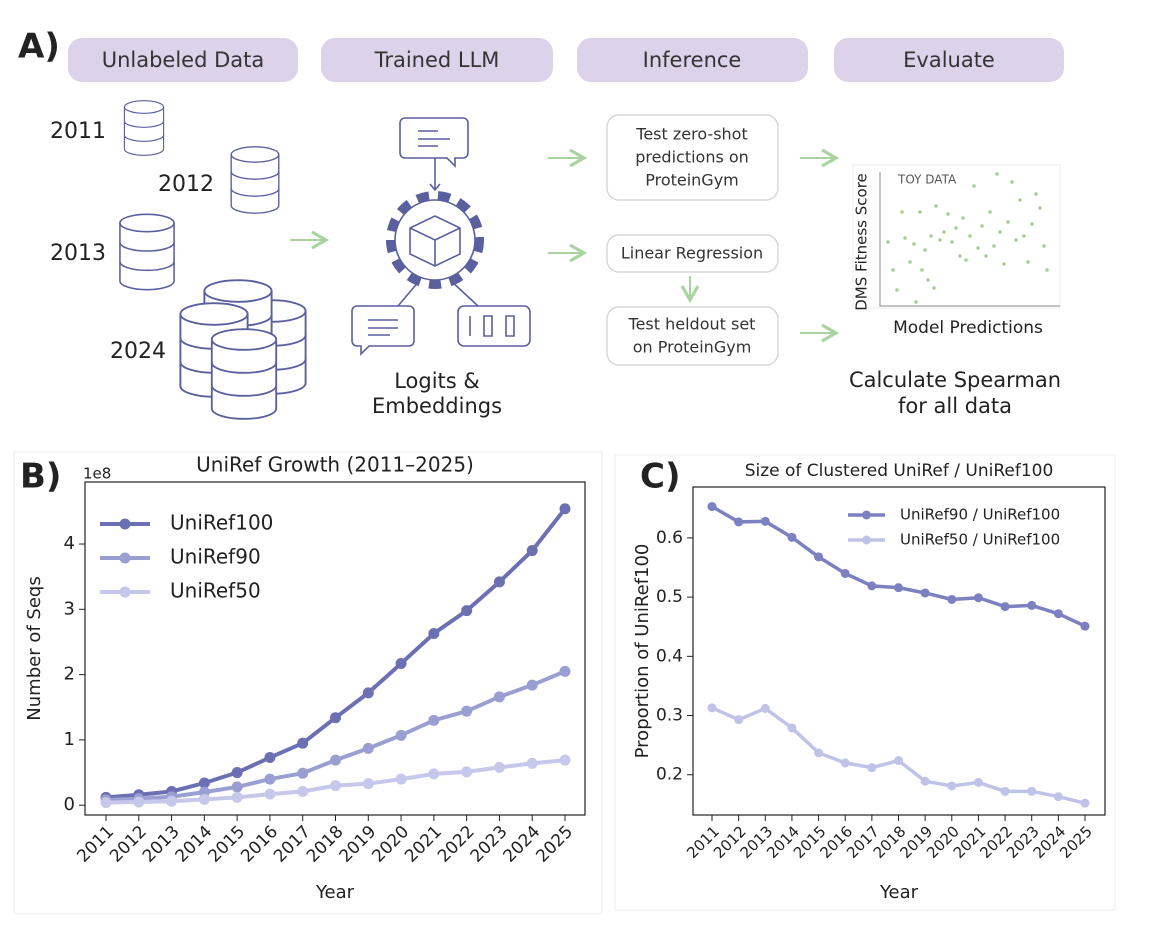 The height and width of the screenshot is (942, 1152). What do you see at coordinates (39, 47) in the screenshot?
I see `panel-label: A)` at bounding box center [39, 47].